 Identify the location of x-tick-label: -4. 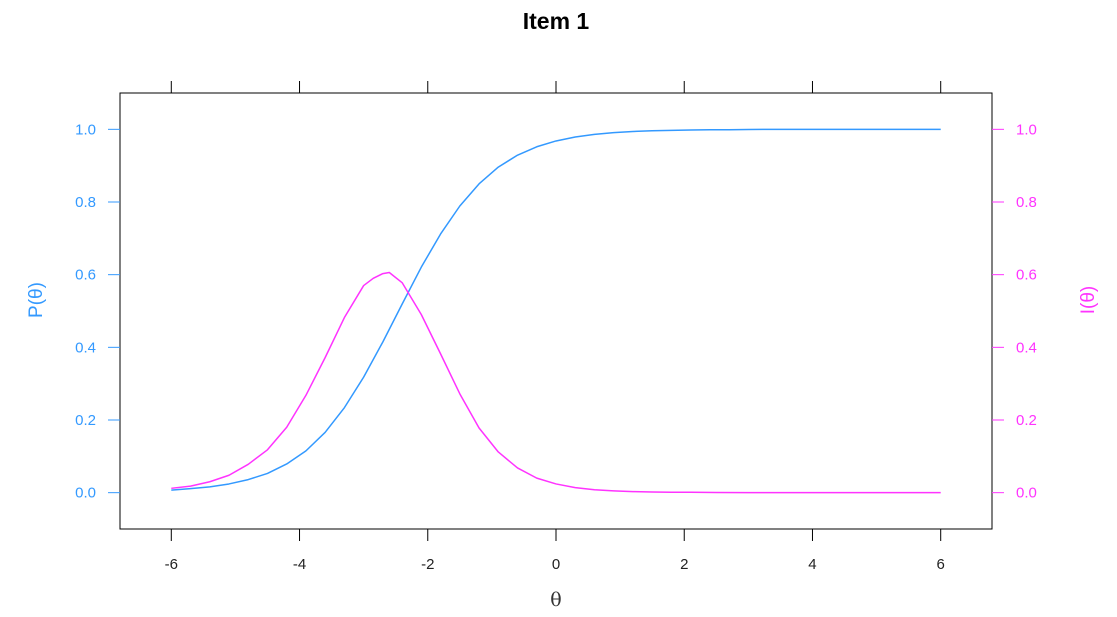
(299, 564).